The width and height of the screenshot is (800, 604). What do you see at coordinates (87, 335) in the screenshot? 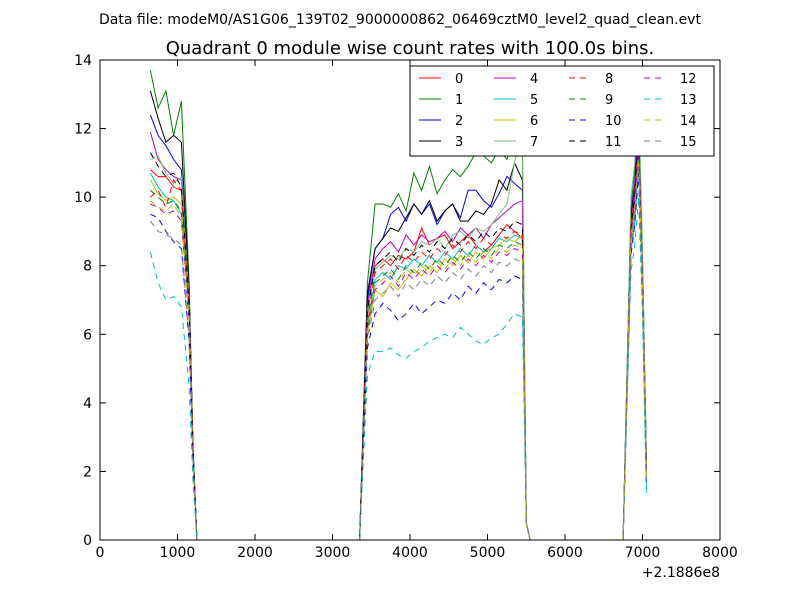
I see `y-tick-label: 6` at bounding box center [87, 335].